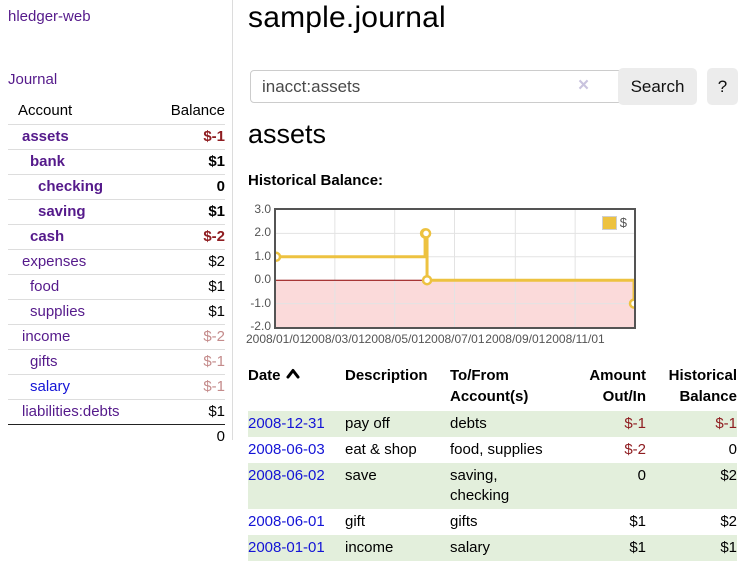 The width and height of the screenshot is (742, 582). Describe the element at coordinates (262, 232) in the screenshot. I see `y-axis-tick-label: 2.0` at that location.